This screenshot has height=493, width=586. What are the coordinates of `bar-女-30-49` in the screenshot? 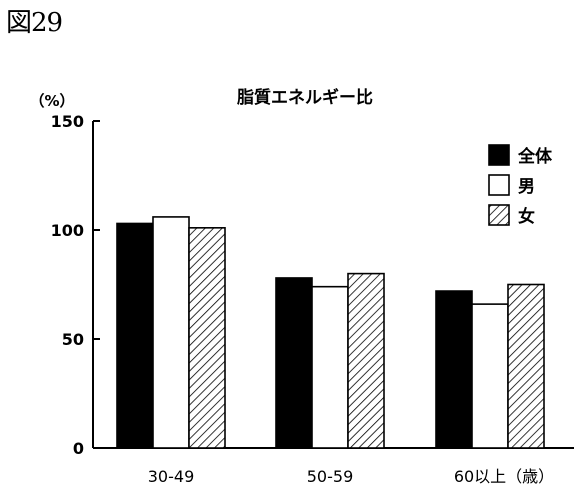 It's located at (207, 338).